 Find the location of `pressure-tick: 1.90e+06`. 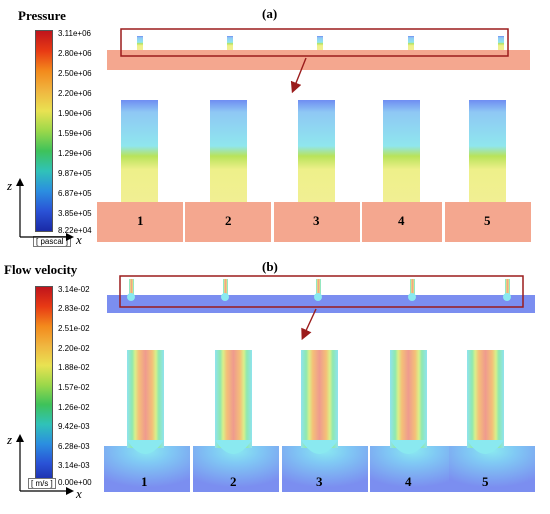

pressure-tick: 1.90e+06 is located at coordinates (75, 113).